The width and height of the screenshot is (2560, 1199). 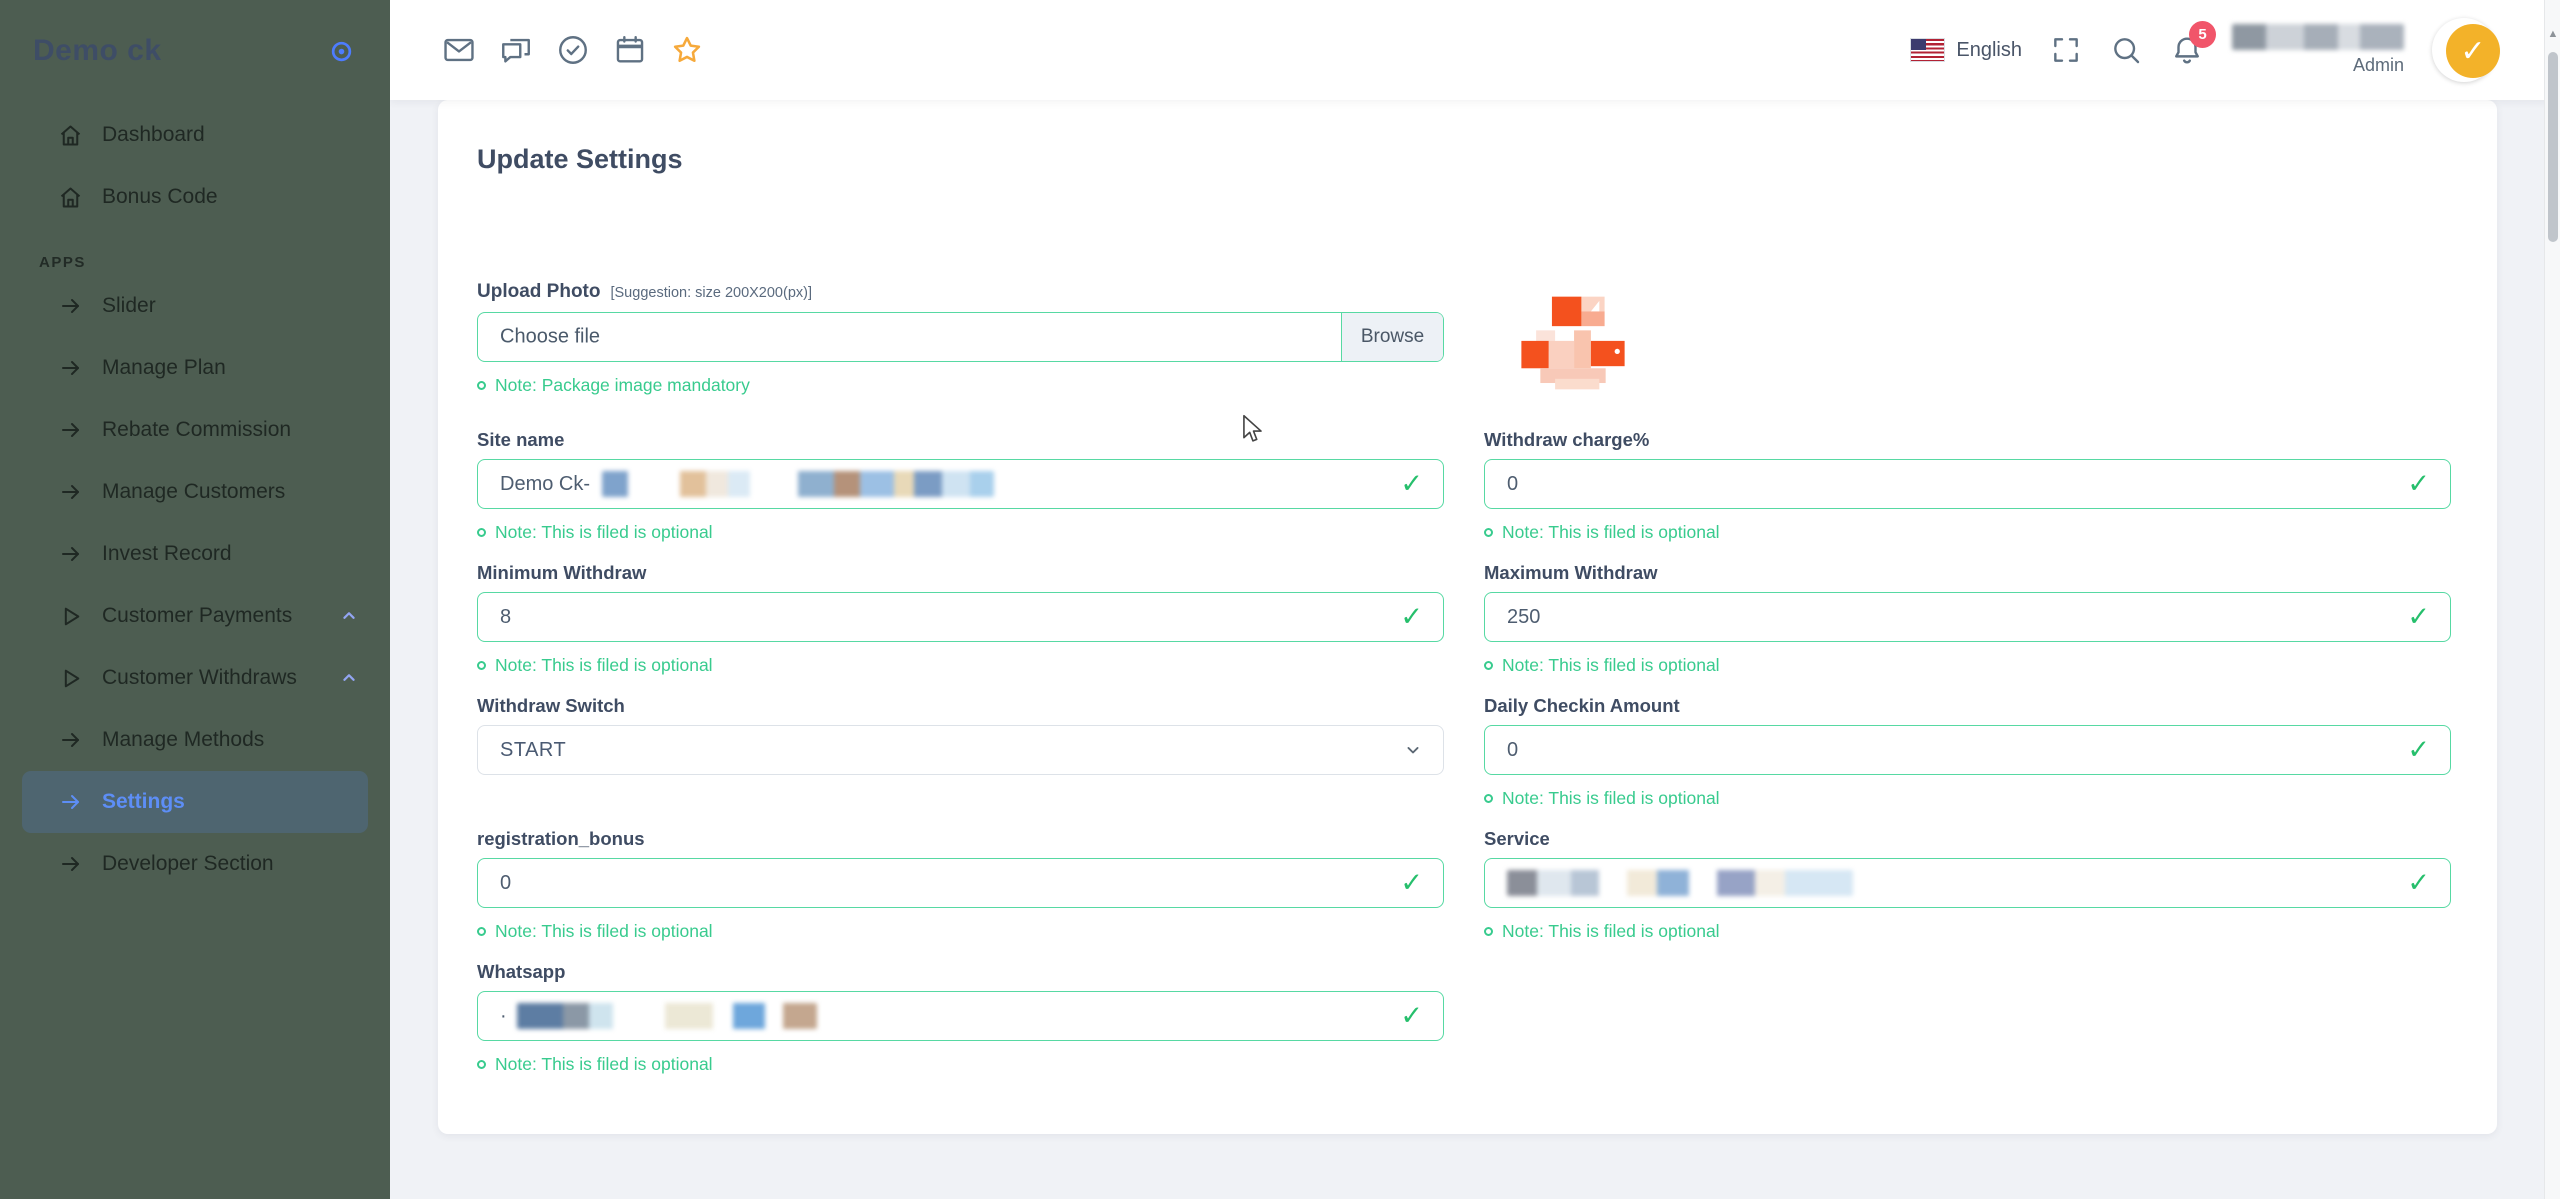 I want to click on input-value: 8, so click(x=506, y=616).